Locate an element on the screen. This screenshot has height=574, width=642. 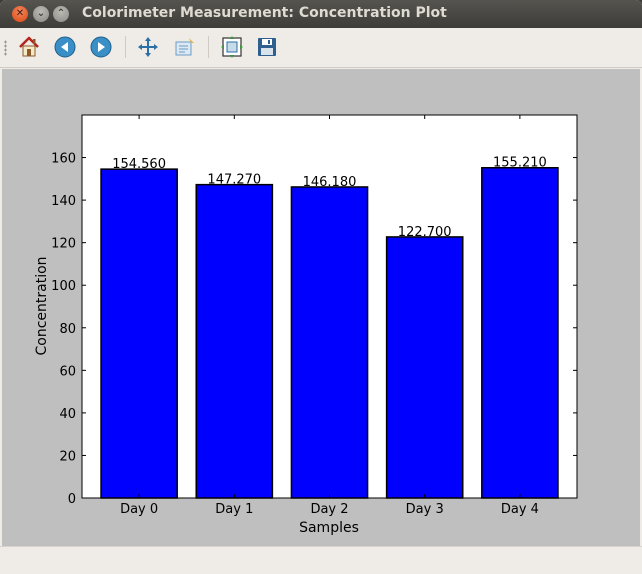
bar-value-label: 147.270 is located at coordinates (234, 180).